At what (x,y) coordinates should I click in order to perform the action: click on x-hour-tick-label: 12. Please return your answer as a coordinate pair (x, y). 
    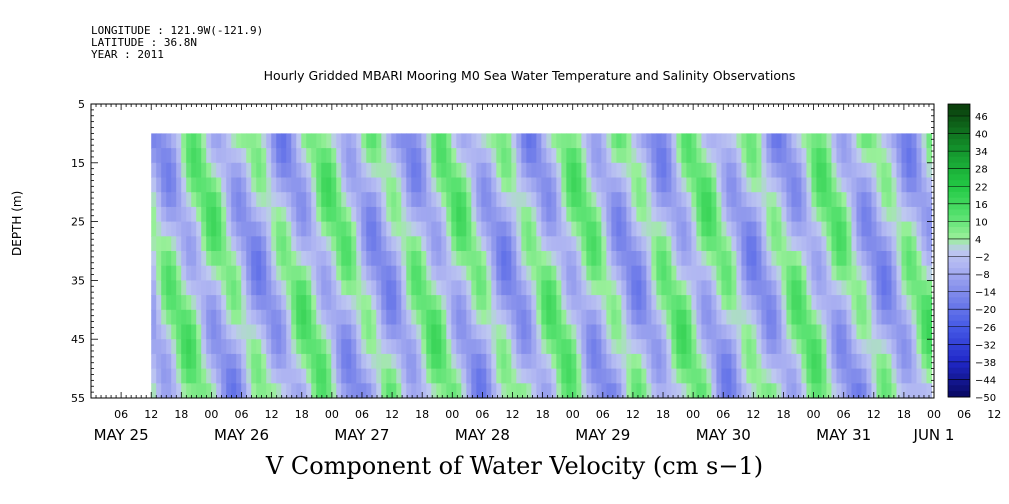
    Looking at the image, I should click on (513, 414).